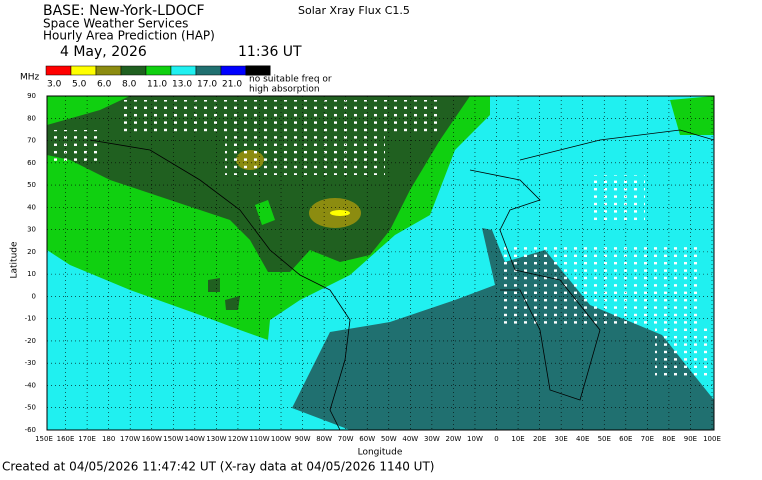 The width and height of the screenshot is (762, 480). What do you see at coordinates (582, 439) in the screenshot?
I see `lon-tick: 40E` at bounding box center [582, 439].